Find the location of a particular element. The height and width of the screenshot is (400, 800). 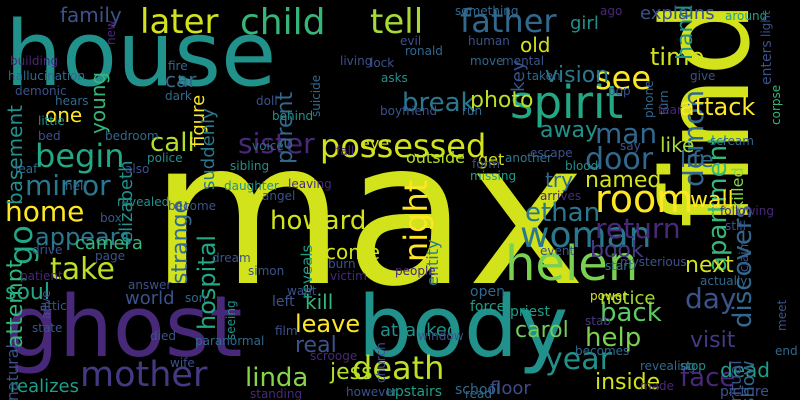

cloud-word: helen is located at coordinates (572, 264).